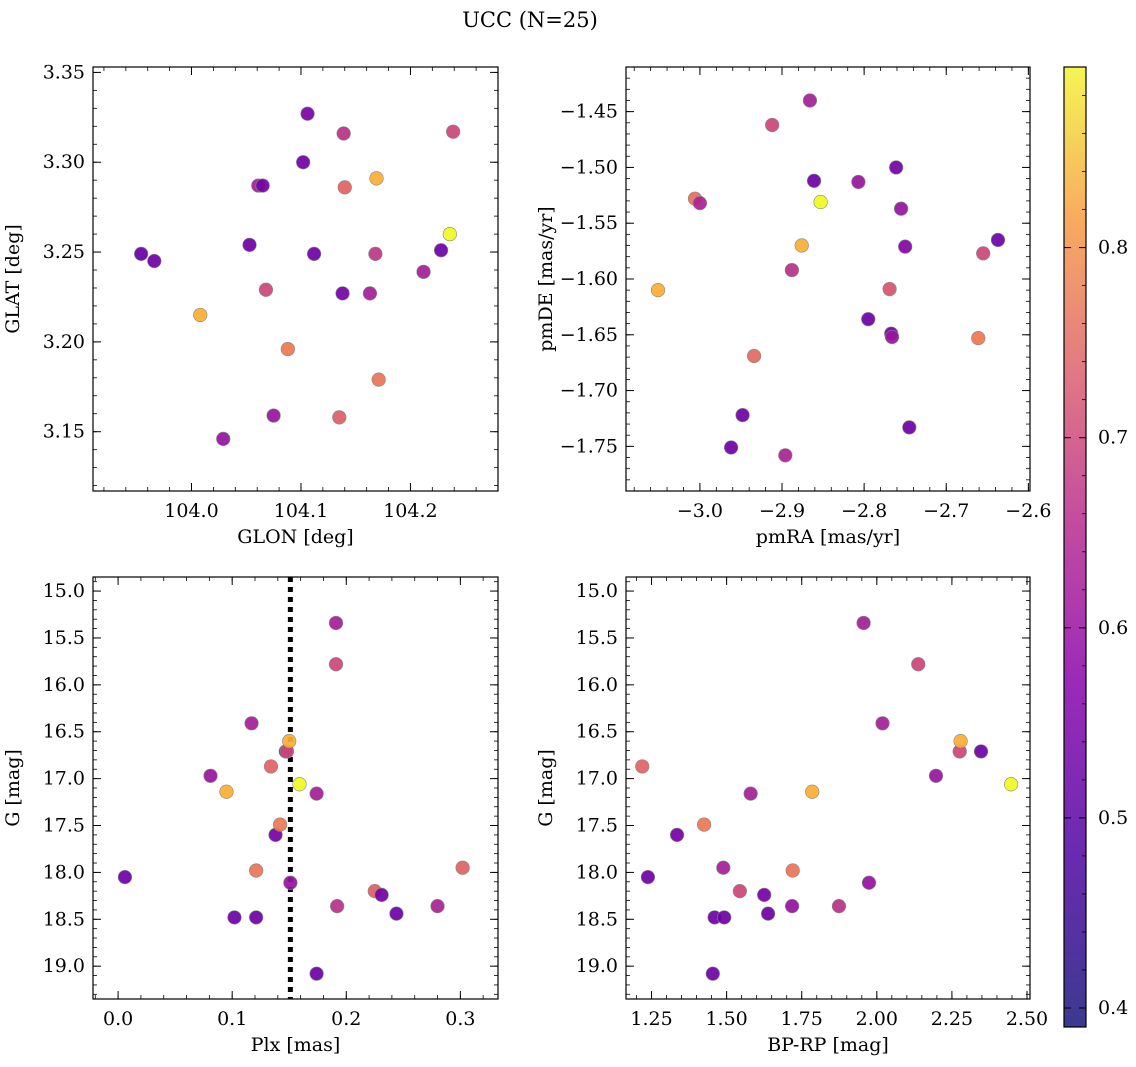 This screenshot has height=1067, width=1136. What do you see at coordinates (64, 872) in the screenshot?
I see `y-tick-label: 18.0` at bounding box center [64, 872].